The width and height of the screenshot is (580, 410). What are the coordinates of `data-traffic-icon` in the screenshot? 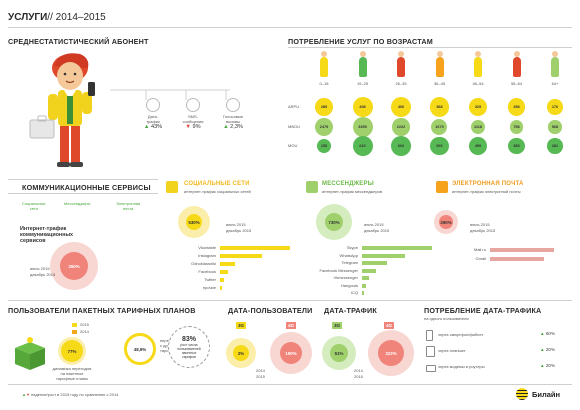 It's located at (153, 105).